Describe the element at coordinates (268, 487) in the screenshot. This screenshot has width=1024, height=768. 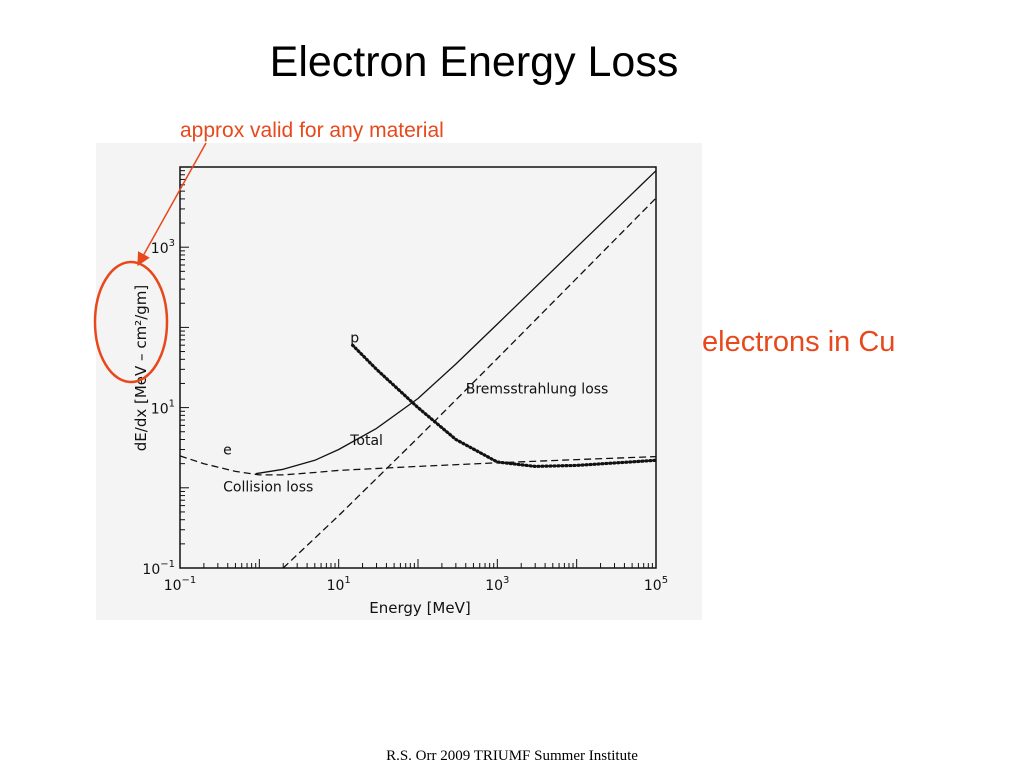
I see `curve-label-collision-loss: Collision loss` at that location.